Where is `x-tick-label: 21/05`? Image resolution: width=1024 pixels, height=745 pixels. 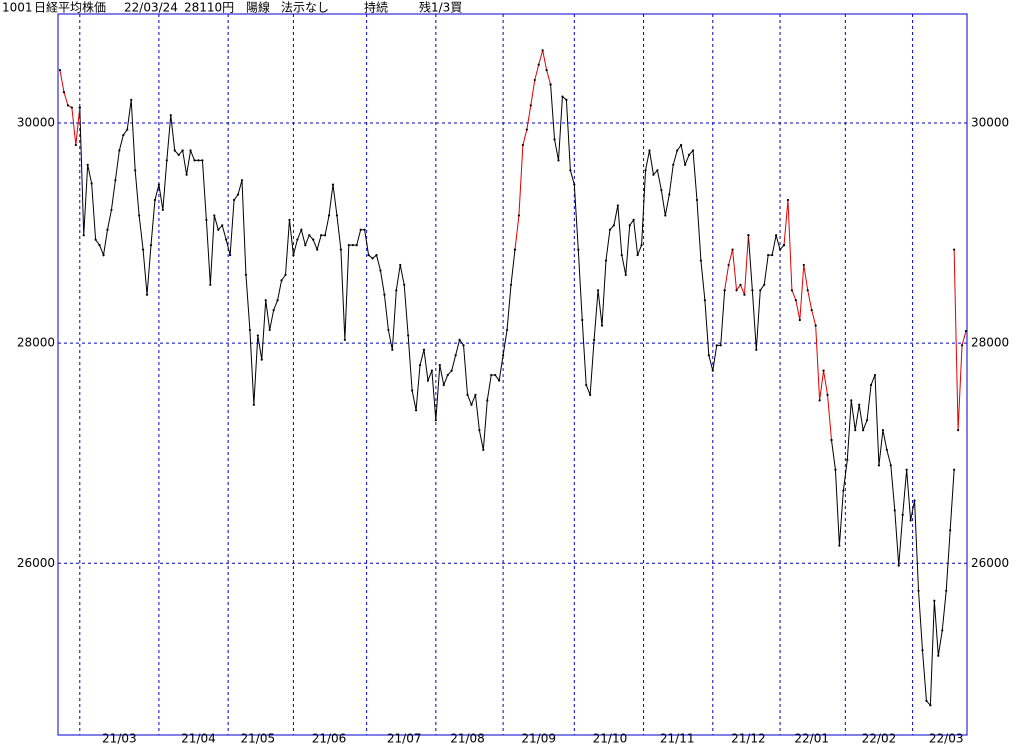 x-tick-label: 21/05 is located at coordinates (258, 738).